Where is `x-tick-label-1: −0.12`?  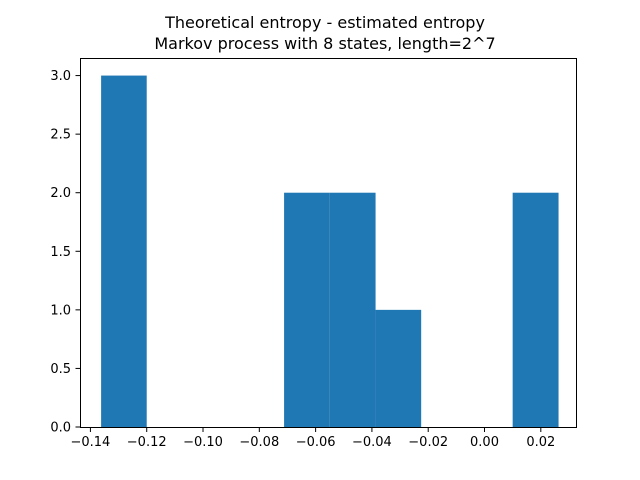 x-tick-label-1: −0.12 is located at coordinates (147, 442).